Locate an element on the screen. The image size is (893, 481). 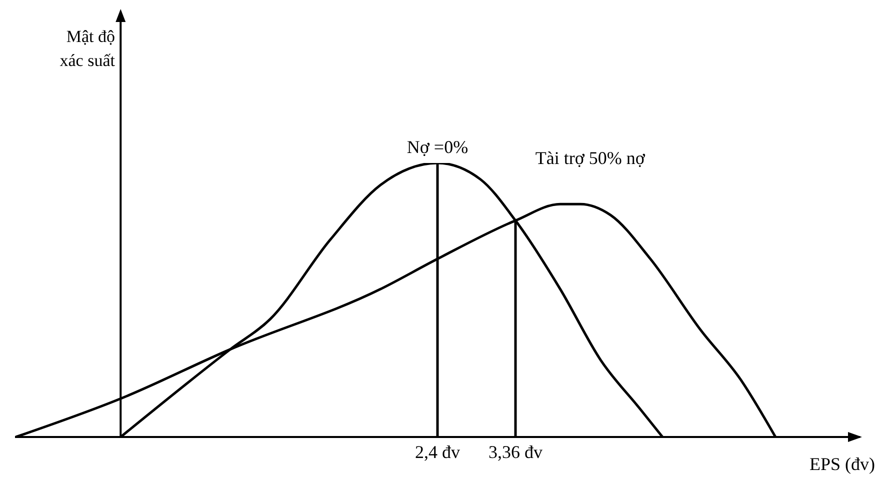
text: Tài trợ 50% nợ is located at coordinates (590, 158).